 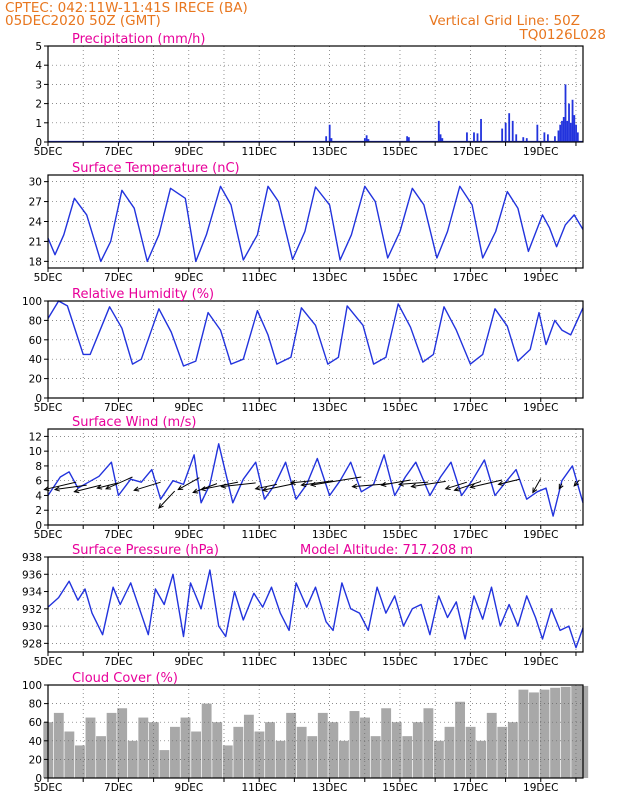 What do you see at coordinates (32, 593) in the screenshot?
I see `y-tick-label: 934` at bounding box center [32, 593].